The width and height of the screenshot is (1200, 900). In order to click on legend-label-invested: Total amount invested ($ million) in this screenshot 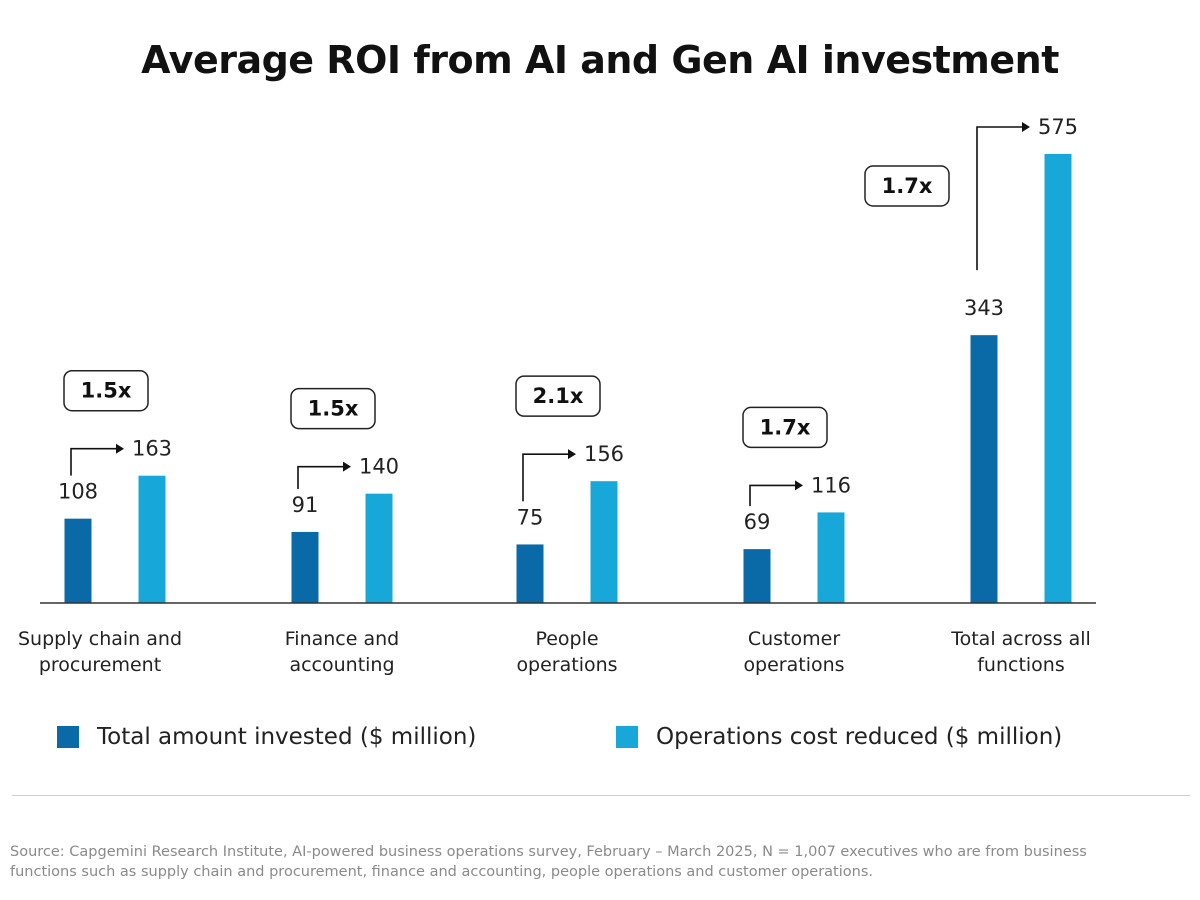, I will do `click(287, 737)`.